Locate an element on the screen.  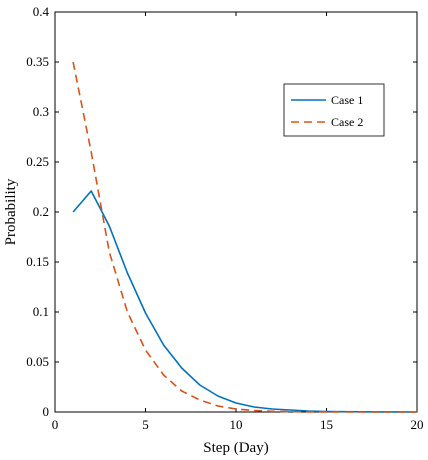
y-tick-label: 0.2 is located at coordinates (41, 211).